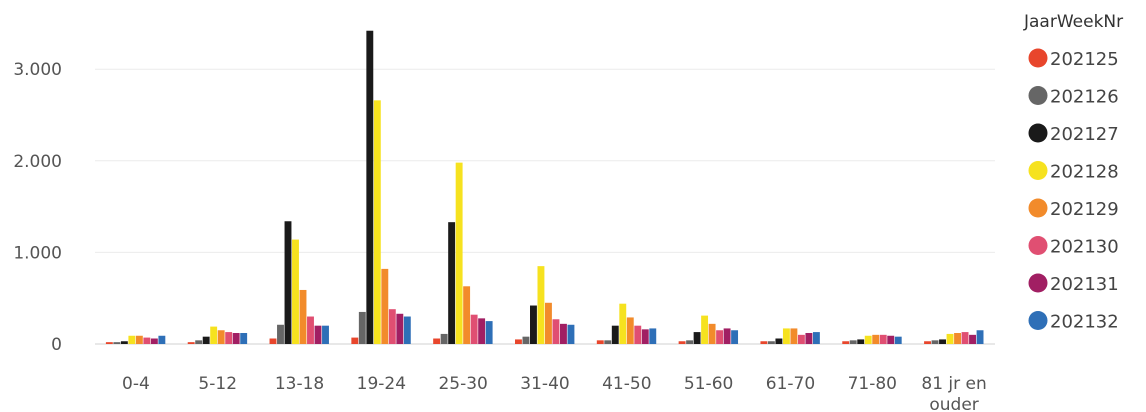 The width and height of the screenshot is (1146, 412). Describe the element at coordinates (1084, 59) in the screenshot. I see `legend-item-label: 202125` at that location.